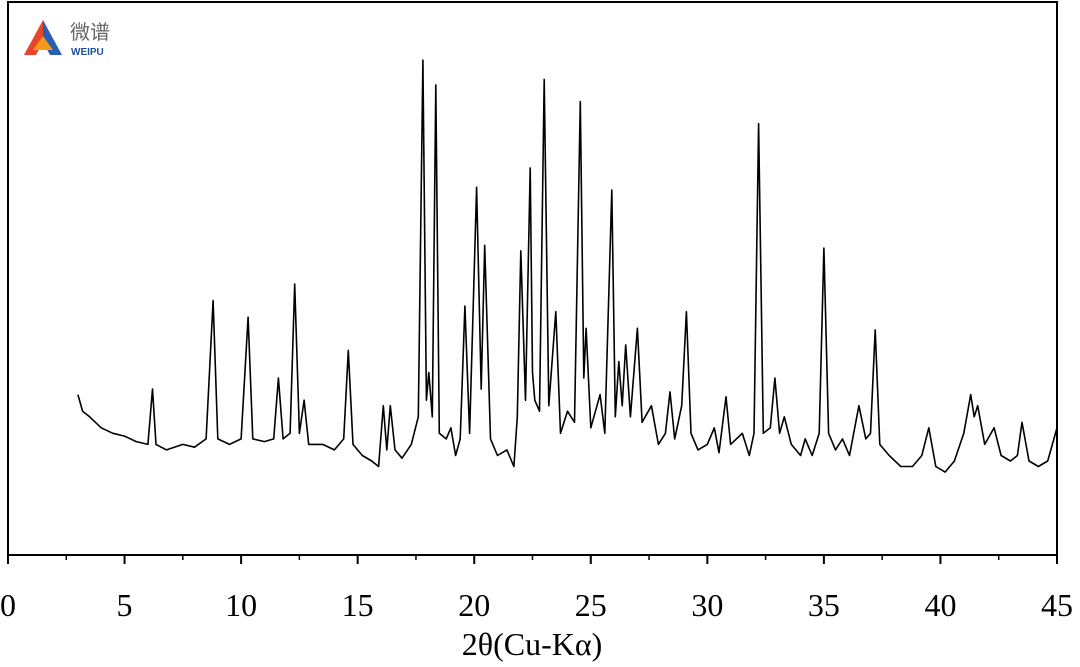 This screenshot has height=667, width=1080. What do you see at coordinates (474, 605) in the screenshot?
I see `x-tick-label: 20` at bounding box center [474, 605].